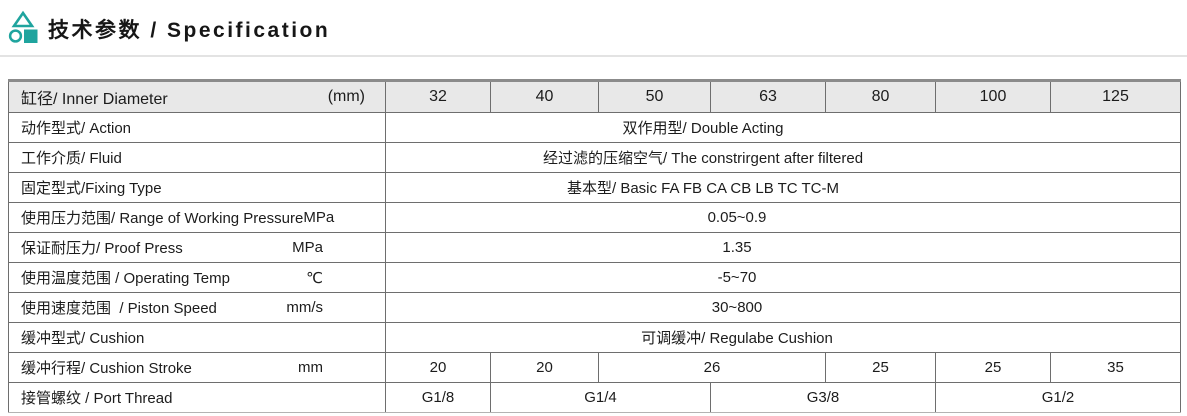  I want to click on diameter-header-cell: 50, so click(654, 96).